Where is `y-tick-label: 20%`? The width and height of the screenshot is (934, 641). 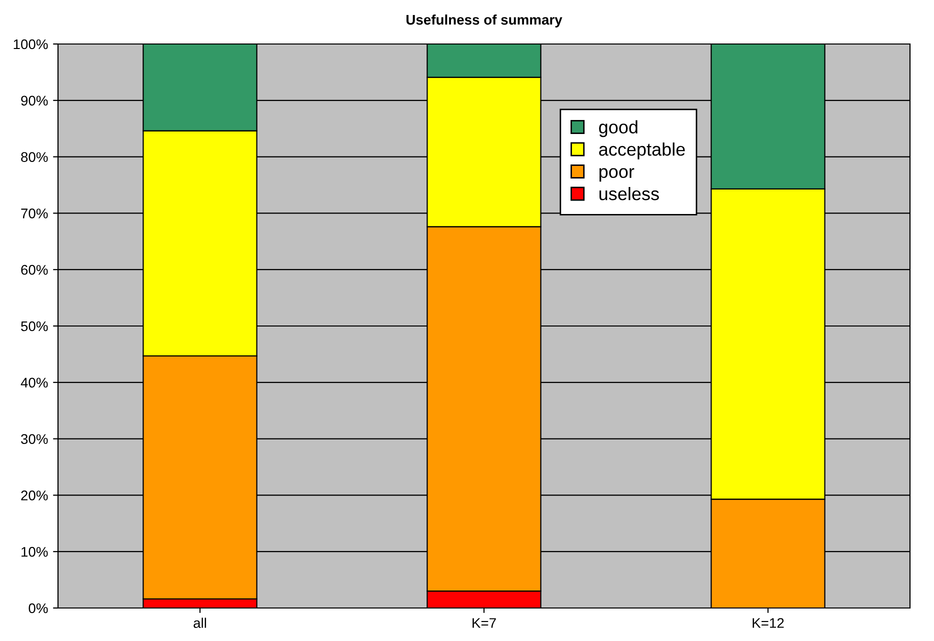 y-tick-label: 20% is located at coordinates (34, 495).